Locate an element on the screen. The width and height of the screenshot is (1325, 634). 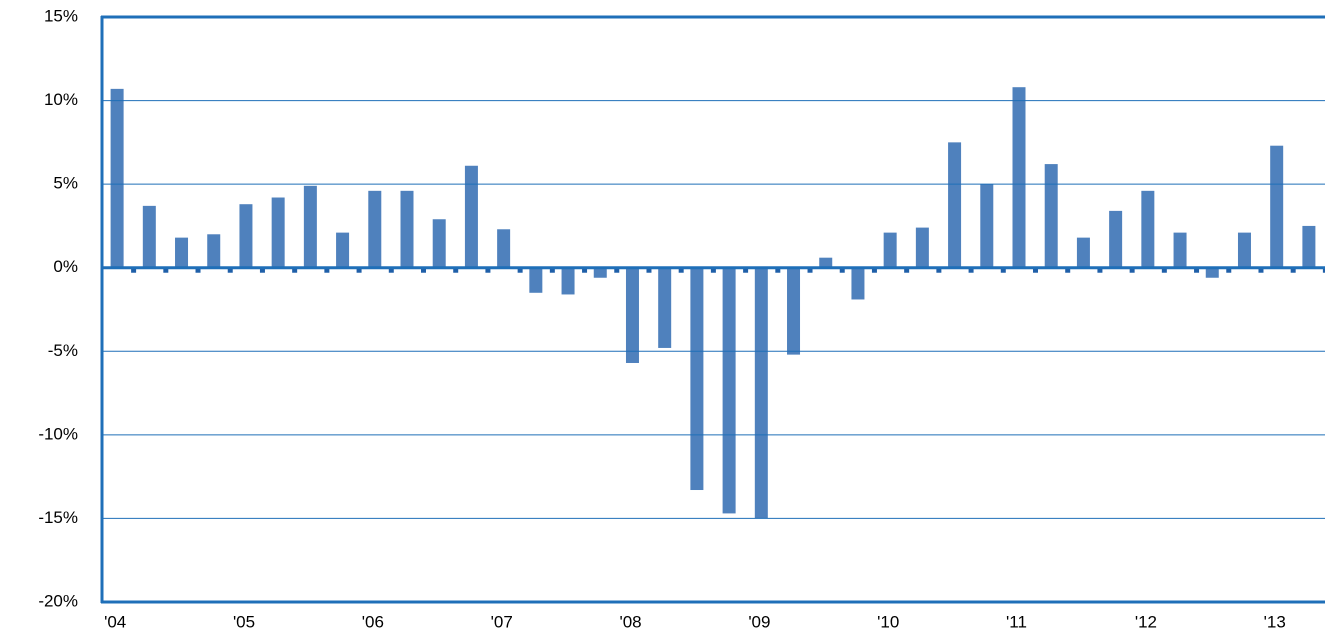
x-tick-label: '11 is located at coordinates (1016, 621).